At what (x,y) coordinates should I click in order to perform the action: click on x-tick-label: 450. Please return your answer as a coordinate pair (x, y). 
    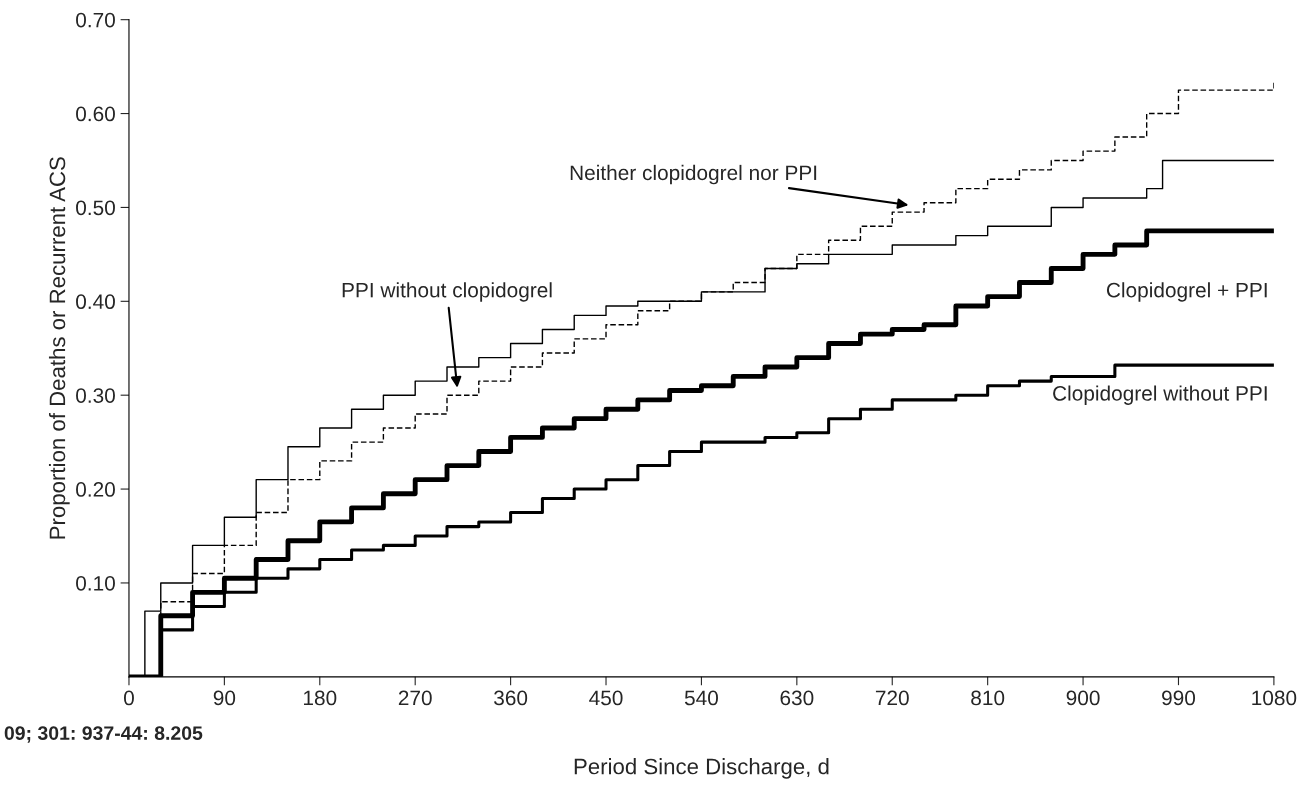
    Looking at the image, I should click on (606, 698).